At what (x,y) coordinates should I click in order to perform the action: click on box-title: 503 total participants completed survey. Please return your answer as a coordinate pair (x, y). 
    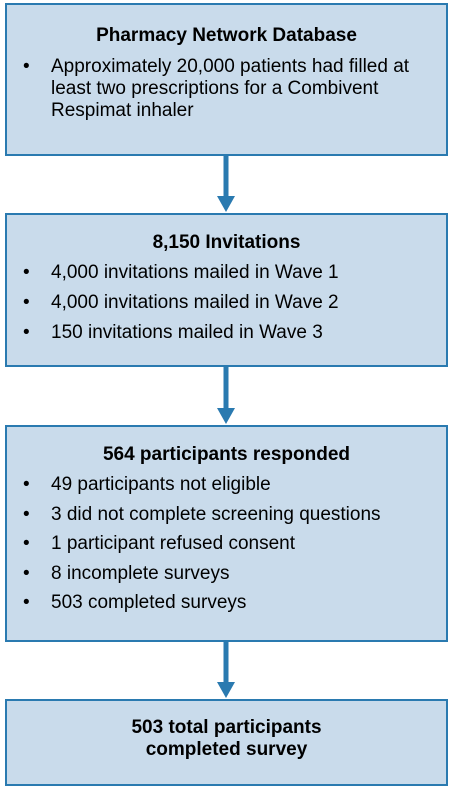
    Looking at the image, I should click on (226, 739).